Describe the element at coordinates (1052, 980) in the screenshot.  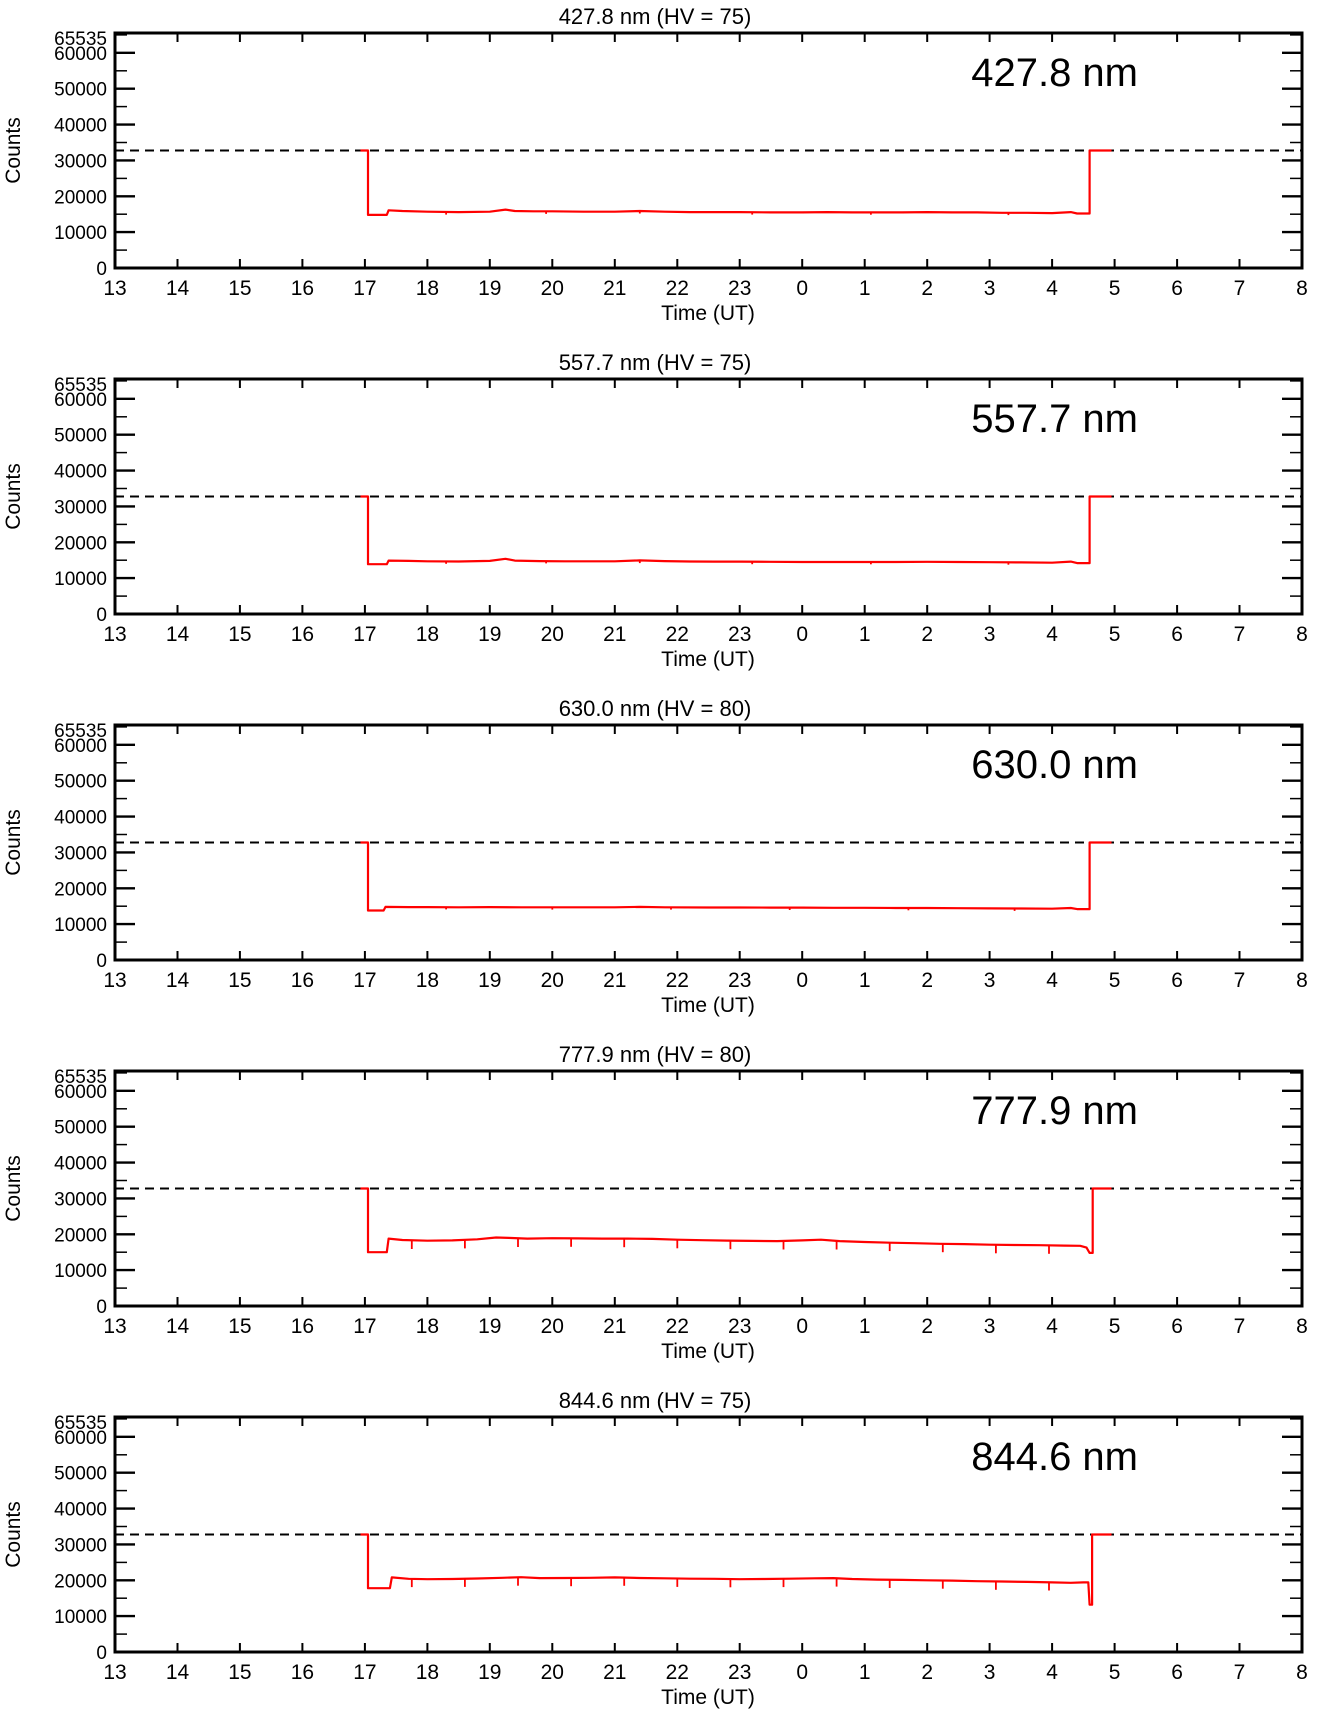
I see `x-tick-label: 4` at that location.